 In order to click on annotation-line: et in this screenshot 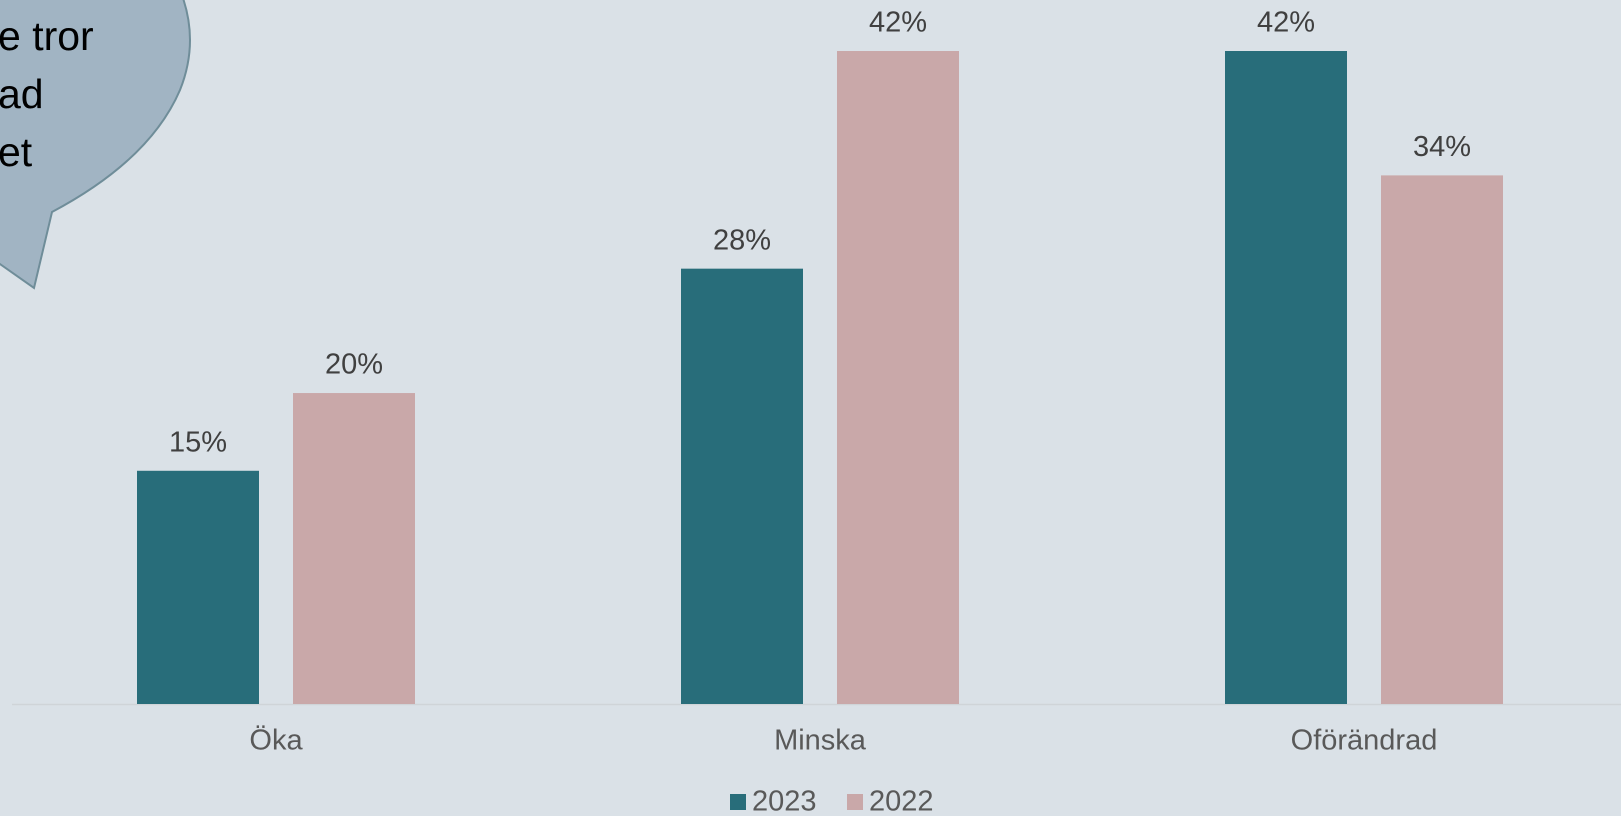, I will do `click(16, 152)`.